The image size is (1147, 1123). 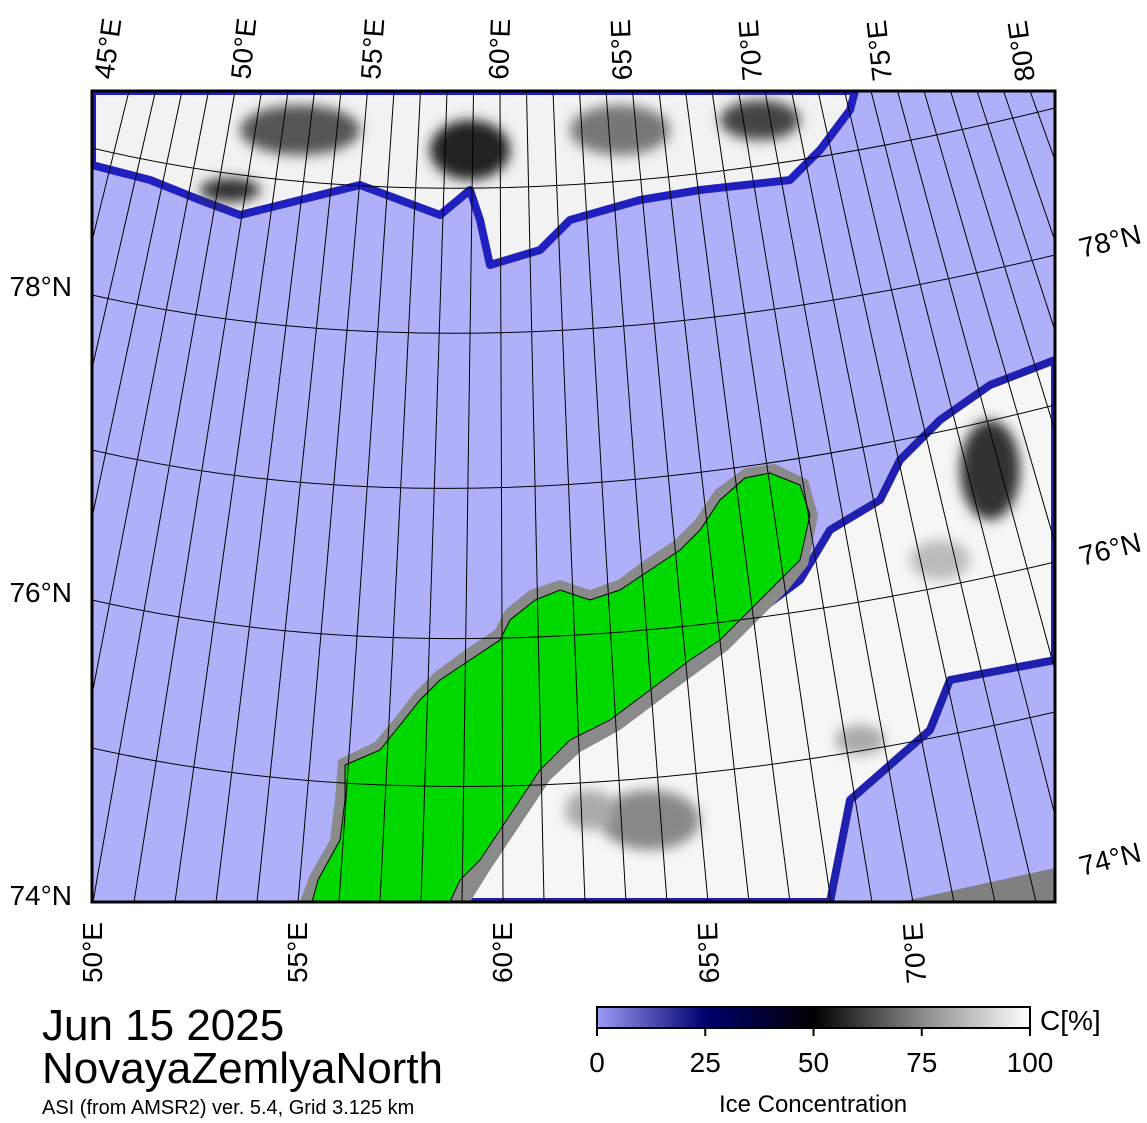 What do you see at coordinates (813, 1017) in the screenshot?
I see `colorbar` at bounding box center [813, 1017].